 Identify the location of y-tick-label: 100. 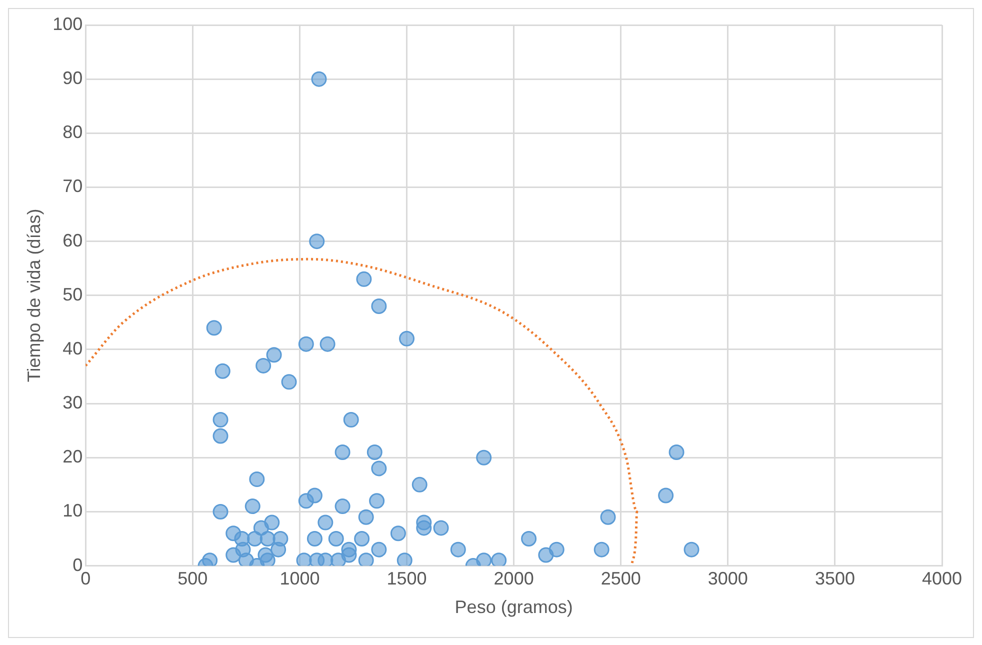
(67, 24).